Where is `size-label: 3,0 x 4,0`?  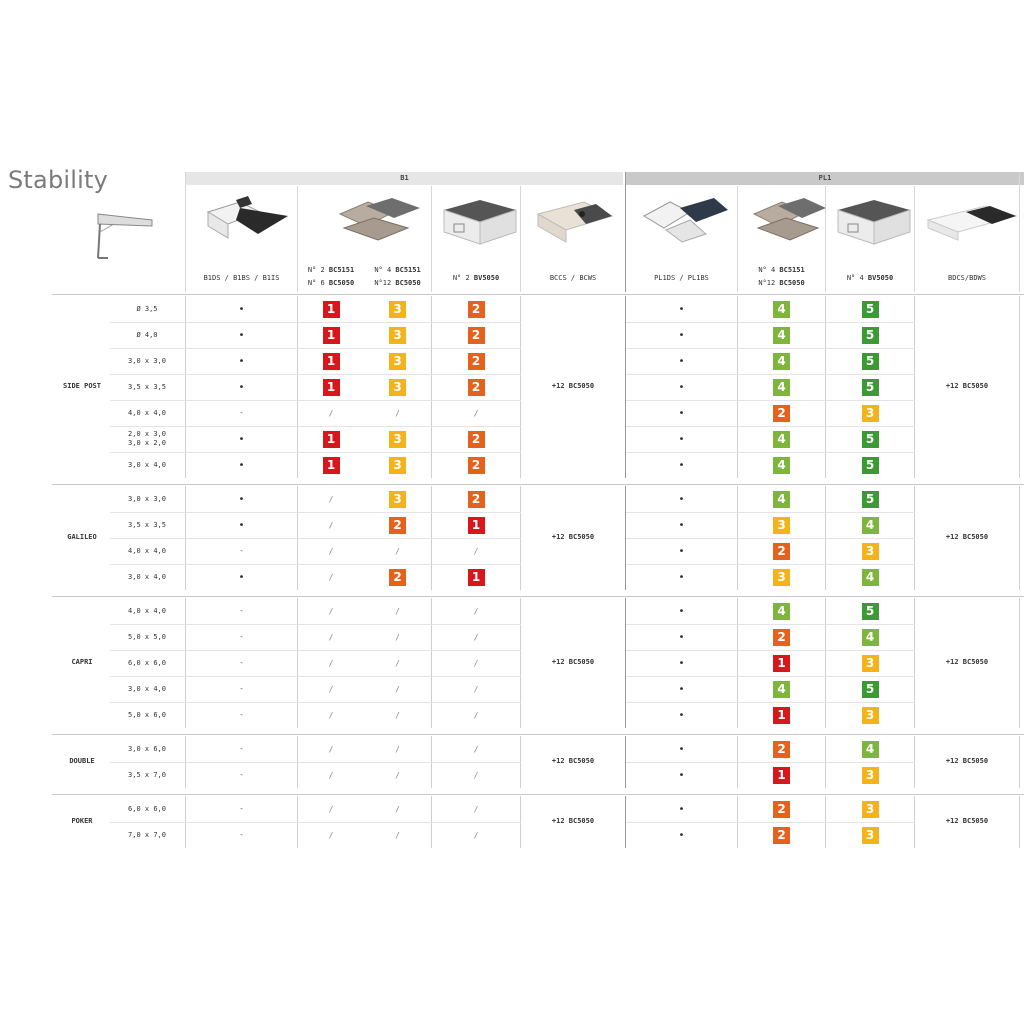
size-label: 3,0 x 4,0 is located at coordinates (147, 576).